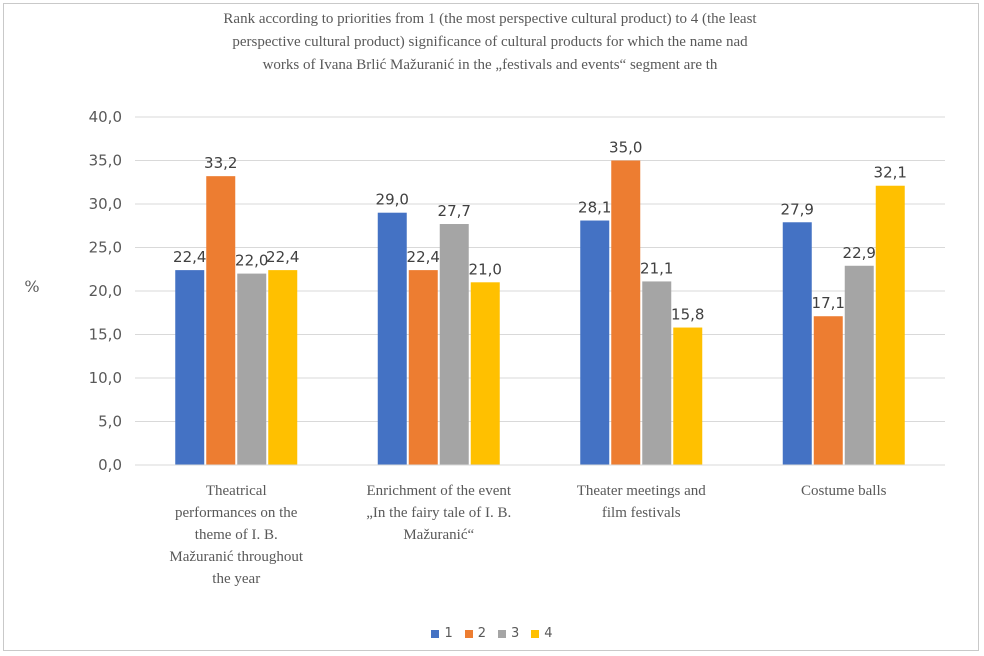 The height and width of the screenshot is (656, 984). Describe the element at coordinates (110, 422) in the screenshot. I see `y-tick-label: 5,0` at that location.